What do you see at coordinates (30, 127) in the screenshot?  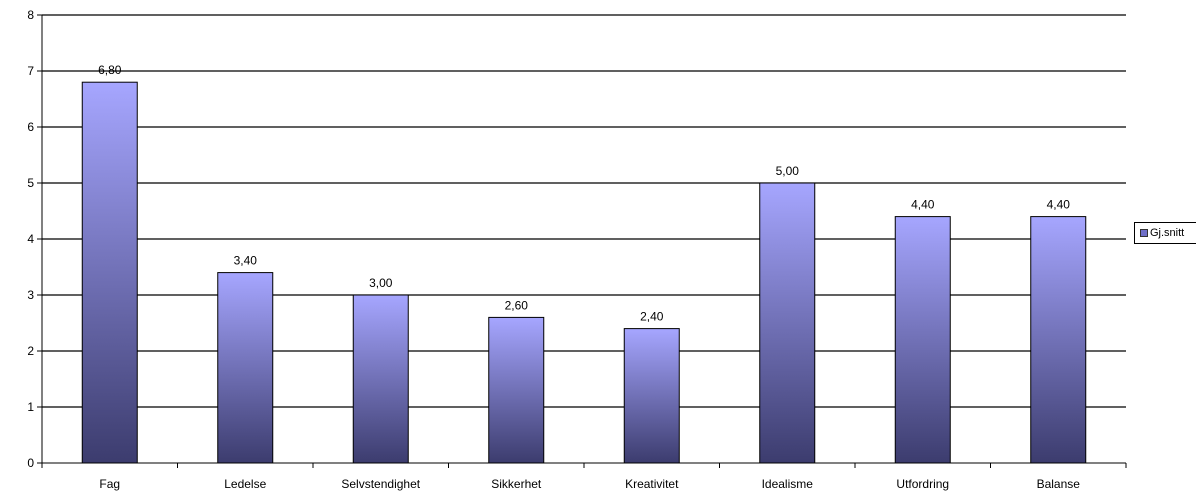 I see `y-tick-label: 6` at bounding box center [30, 127].